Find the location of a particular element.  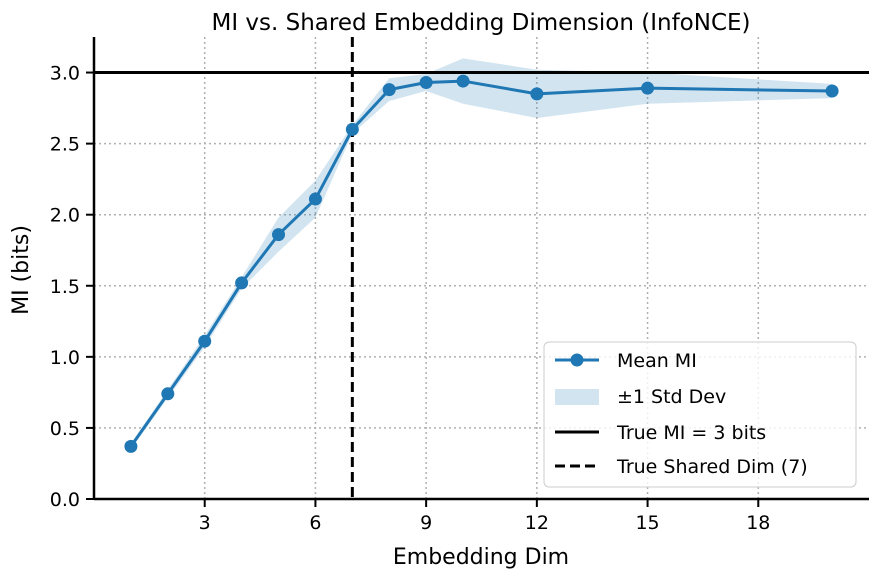

legend-band-label: ±1 Std Dev is located at coordinates (671, 397).